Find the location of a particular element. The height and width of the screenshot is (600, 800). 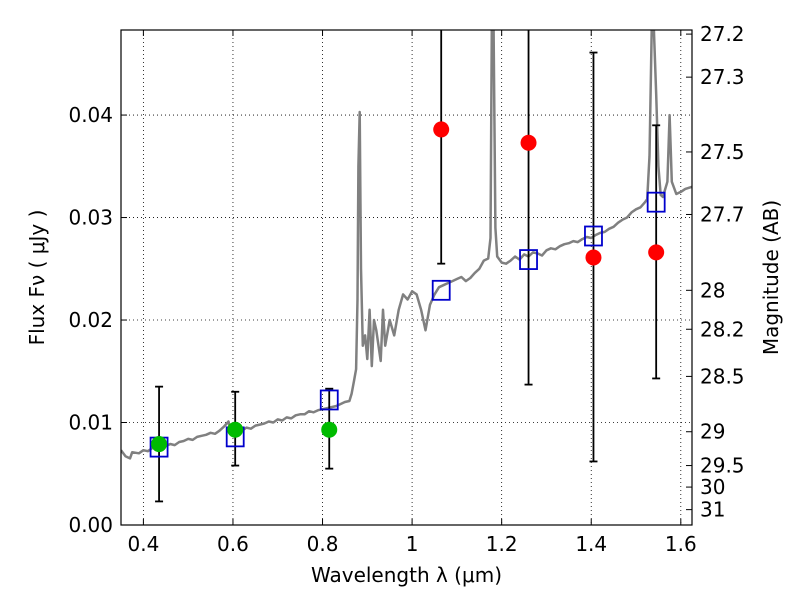

y-tick-label: 0.00 is located at coordinates (90, 525).